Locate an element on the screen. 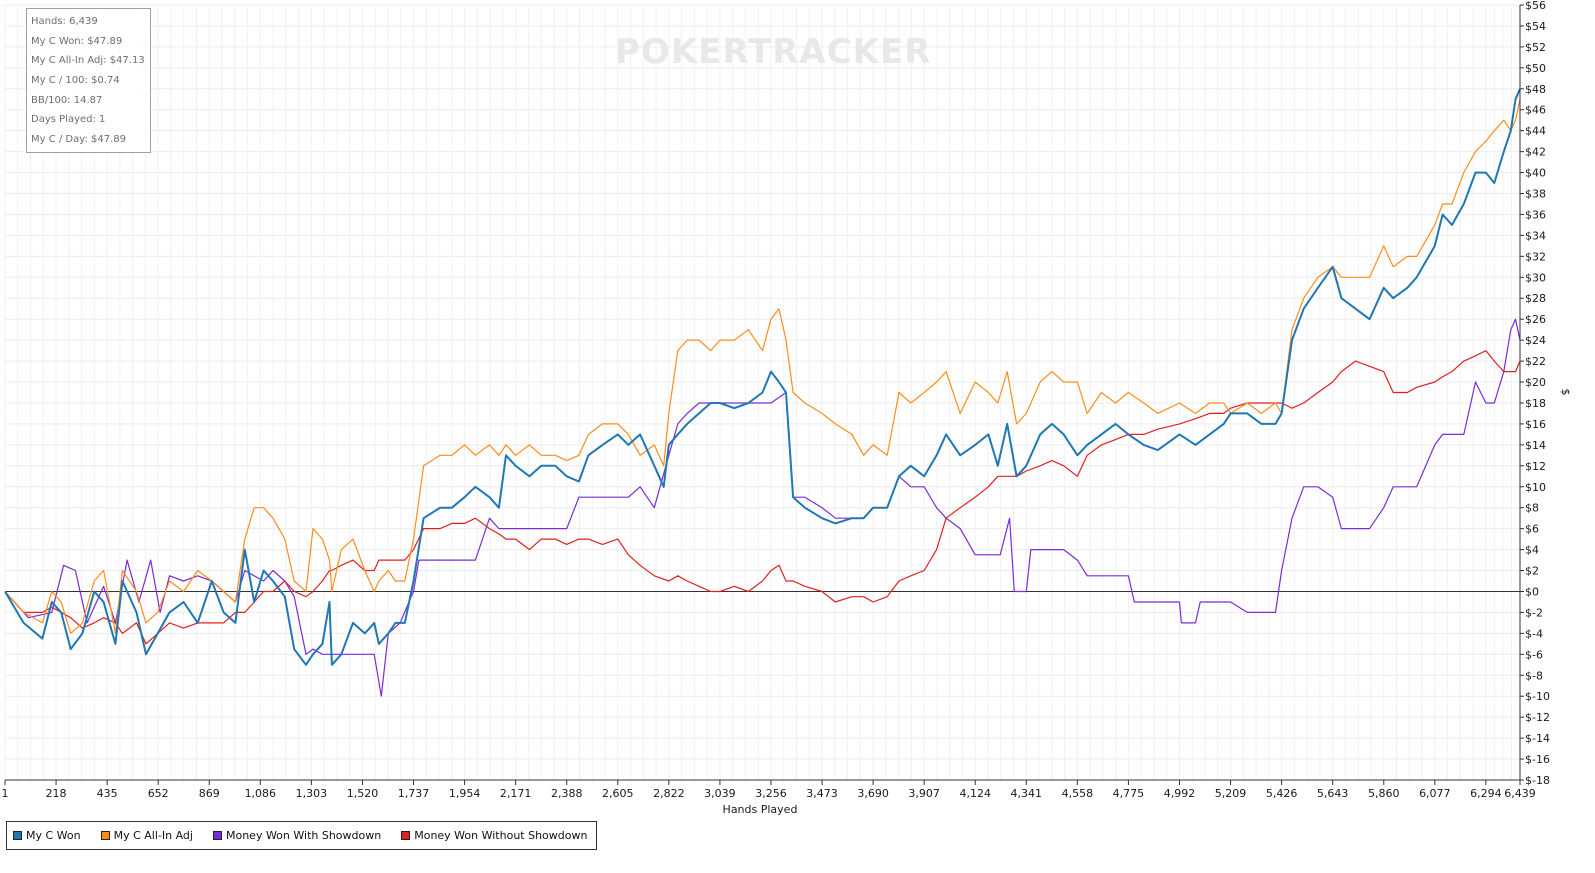 The image size is (1595, 873). y-tick-label: $8 is located at coordinates (1532, 508).